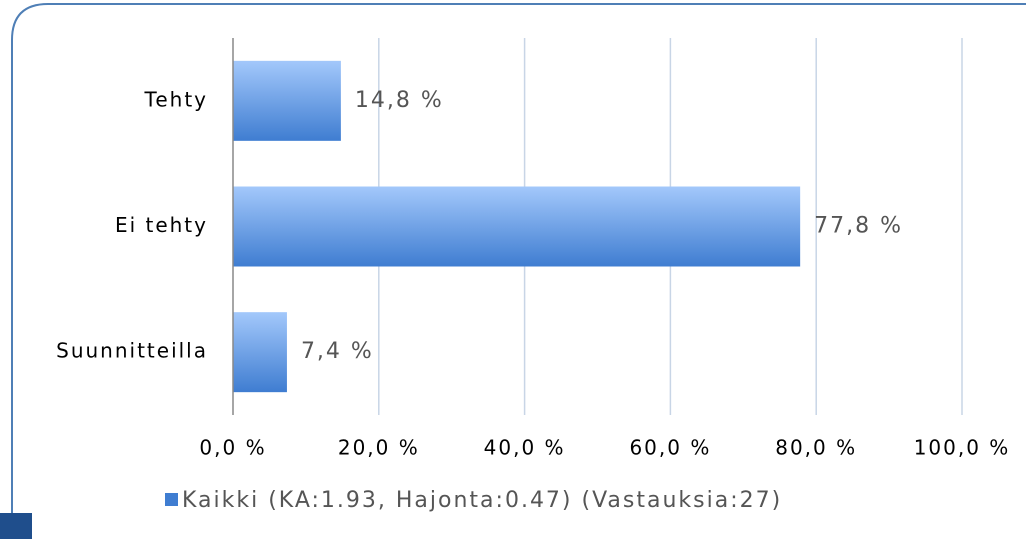 The width and height of the screenshot is (1029, 539). Describe the element at coordinates (171, 499) in the screenshot. I see `legend-swatch` at that location.